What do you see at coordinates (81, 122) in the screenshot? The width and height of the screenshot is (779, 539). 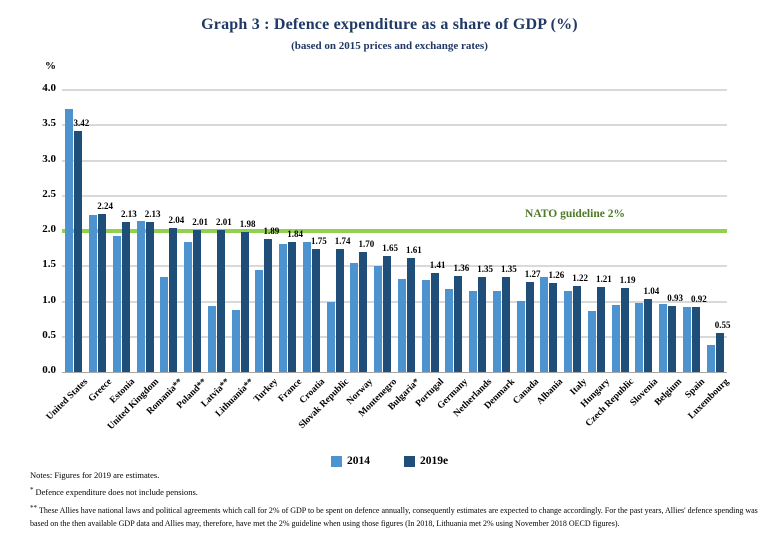 I see `bar-value-label: 3.42` at bounding box center [81, 122].